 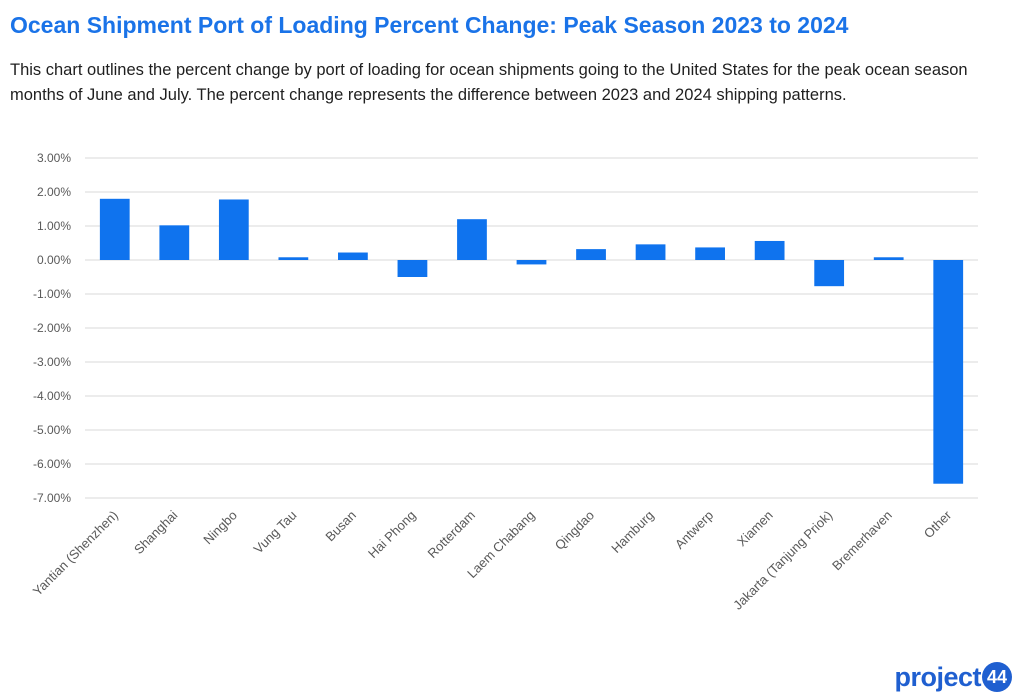 What do you see at coordinates (392, 535) in the screenshot?
I see `x-tick-label: Hai Phong` at bounding box center [392, 535].